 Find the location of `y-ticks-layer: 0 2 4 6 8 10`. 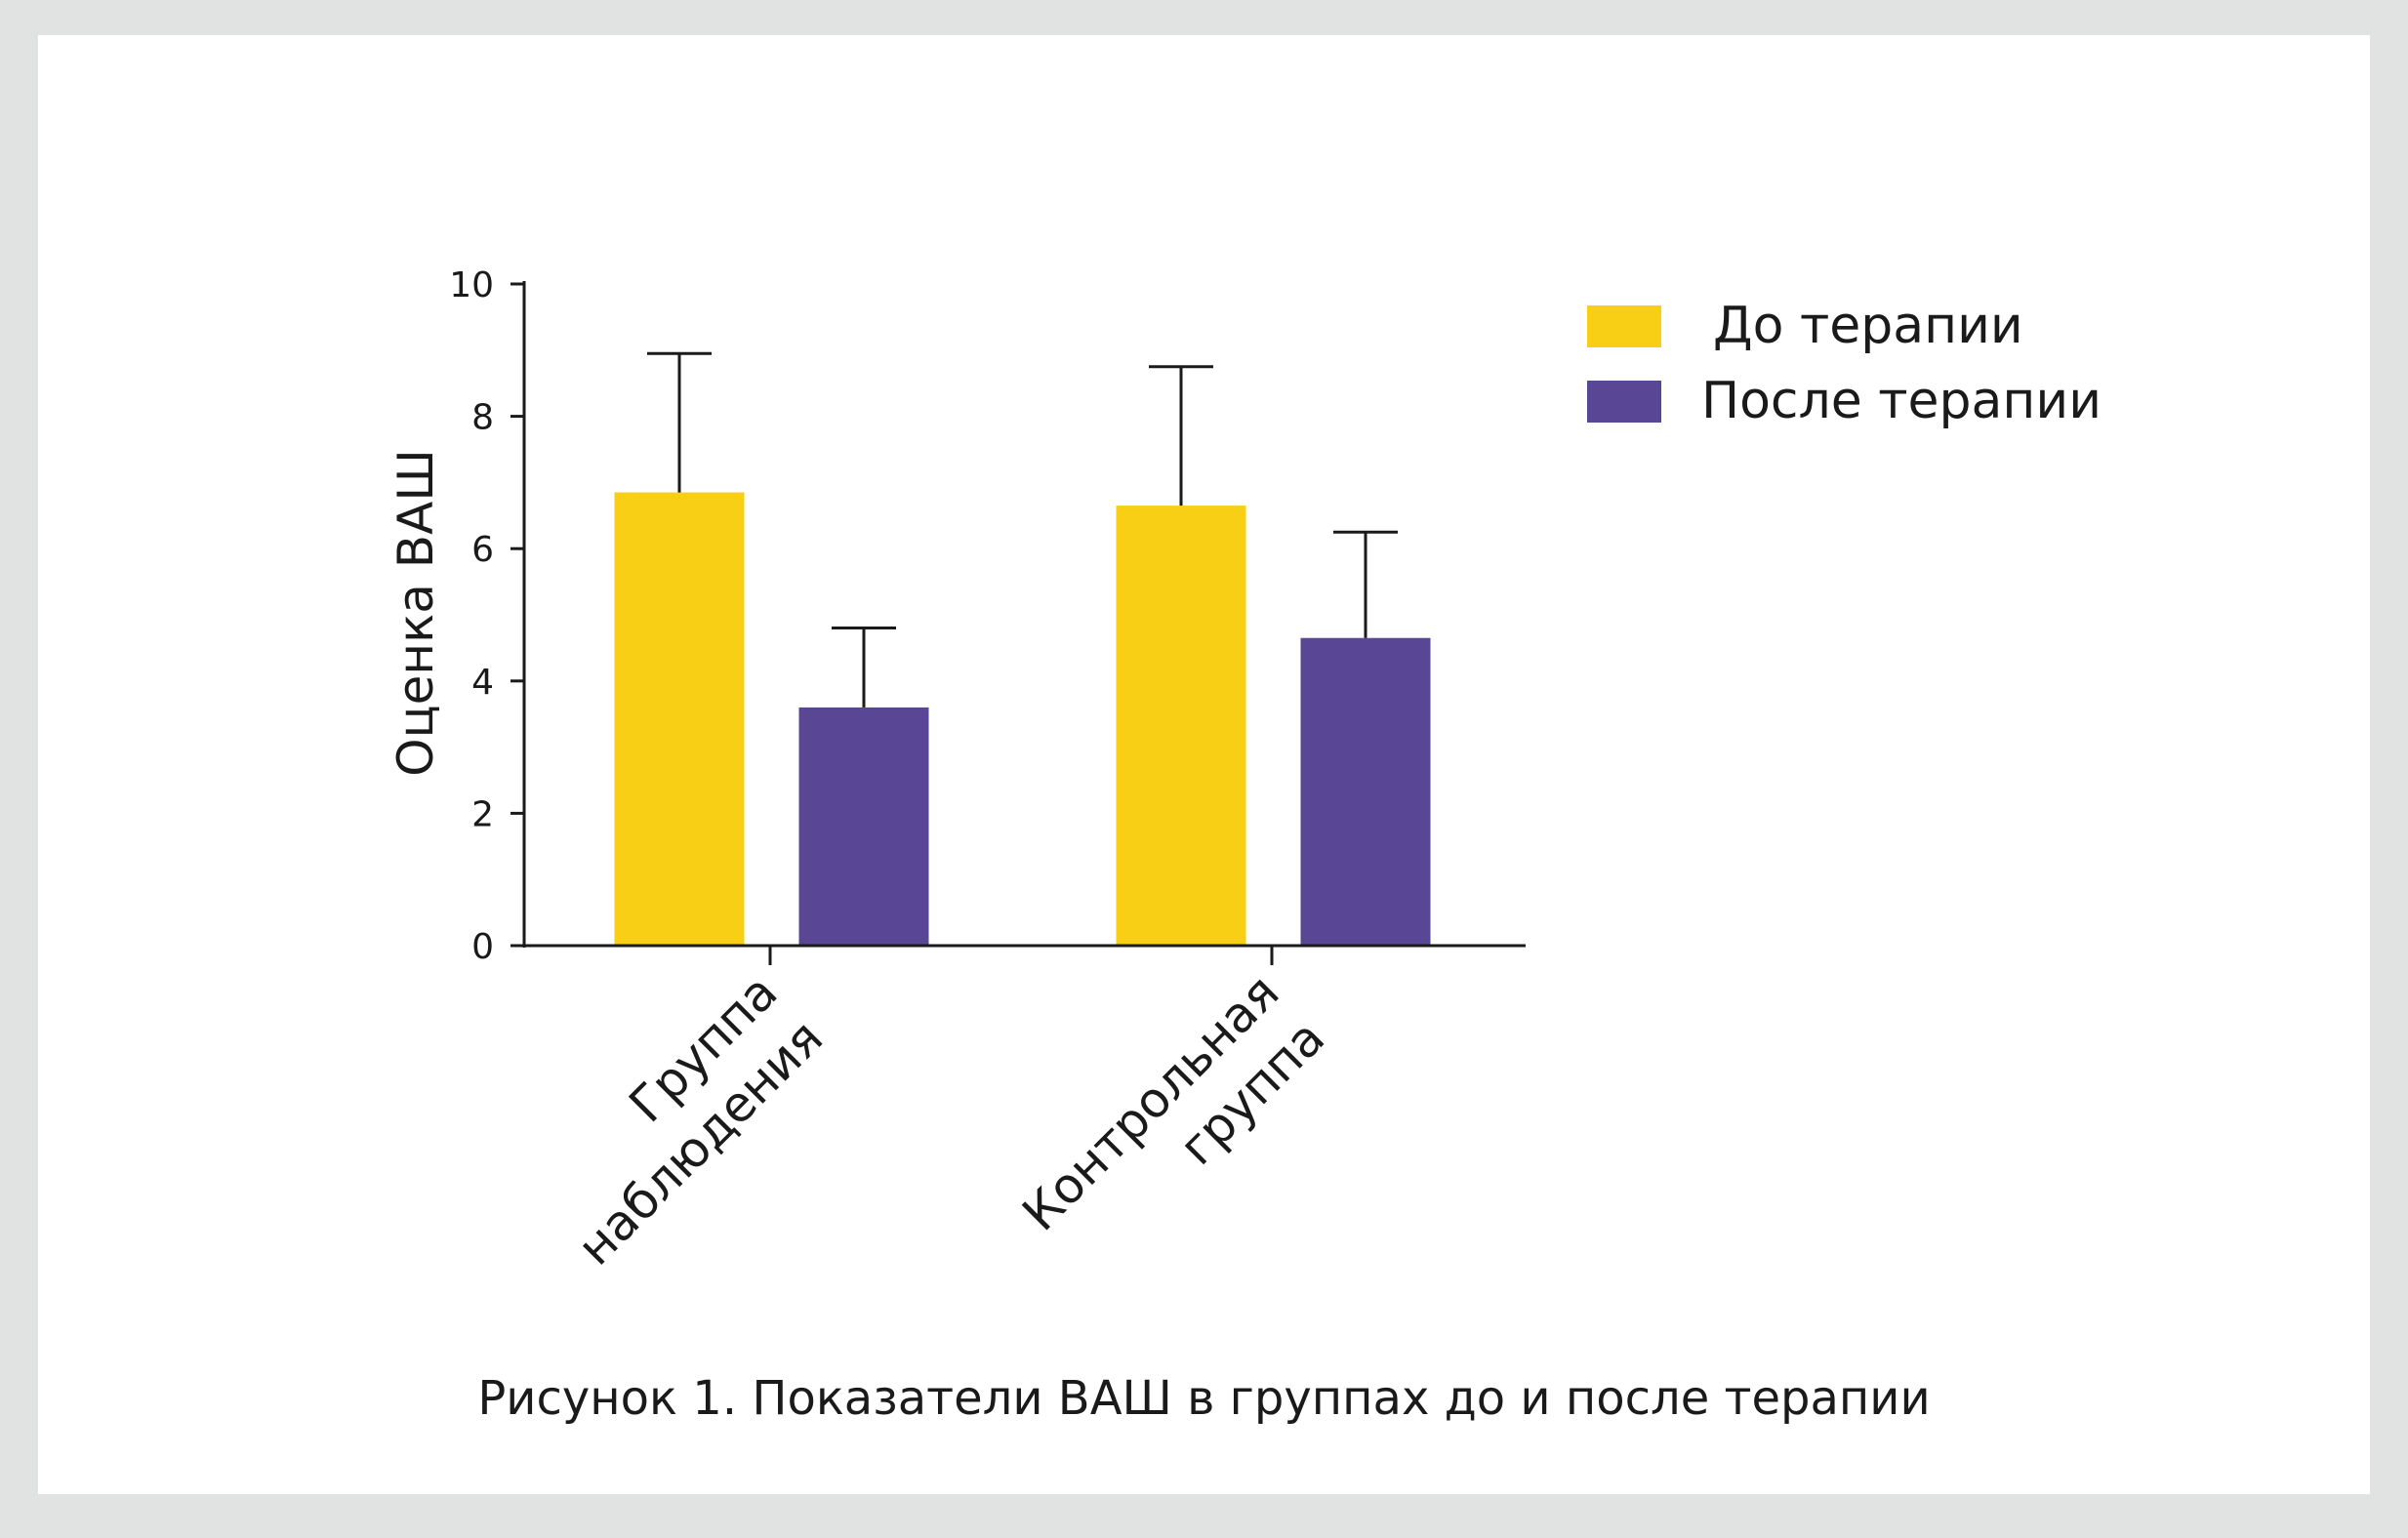

y-ticks-layer: 0 2 4 6 8 10 is located at coordinates (487, 616).